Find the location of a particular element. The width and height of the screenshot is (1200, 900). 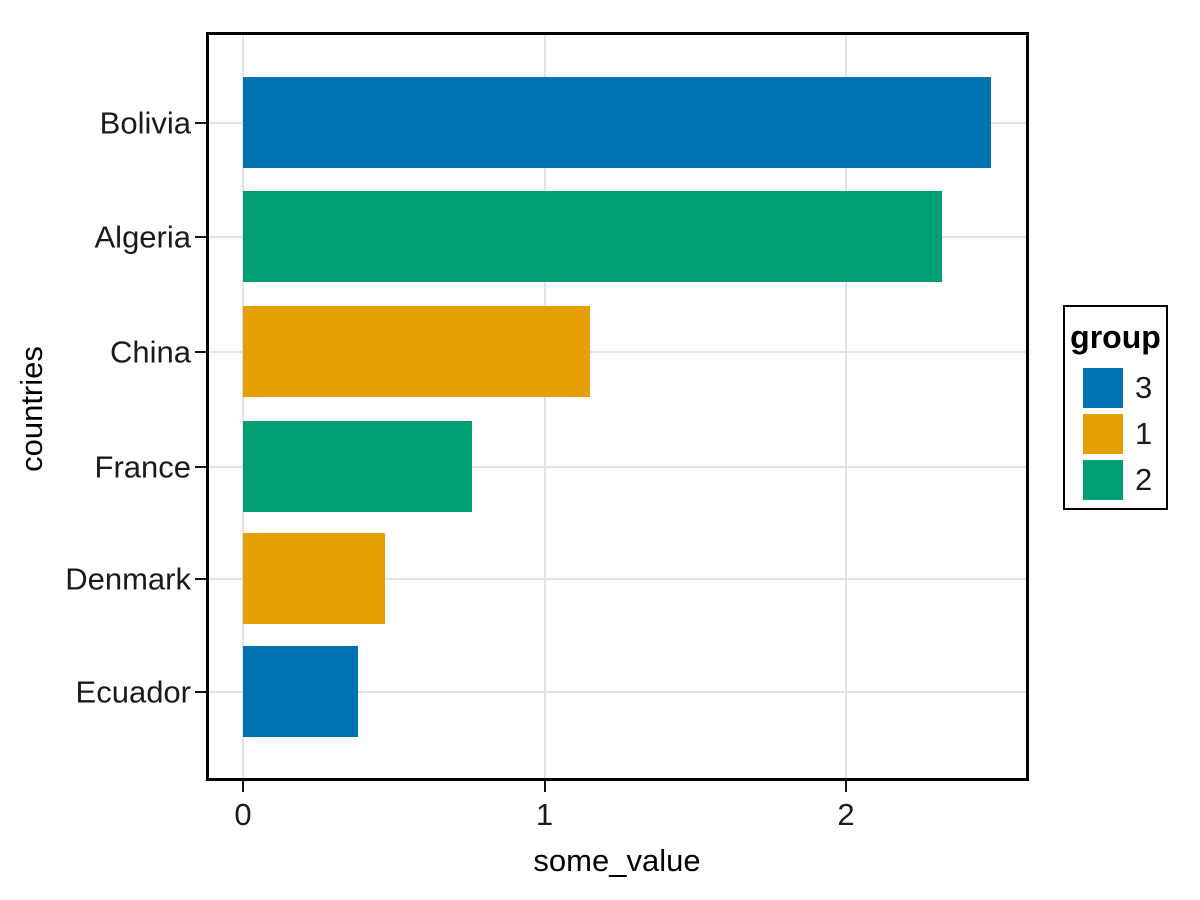

legend-item: 2 is located at coordinates (1124, 480).